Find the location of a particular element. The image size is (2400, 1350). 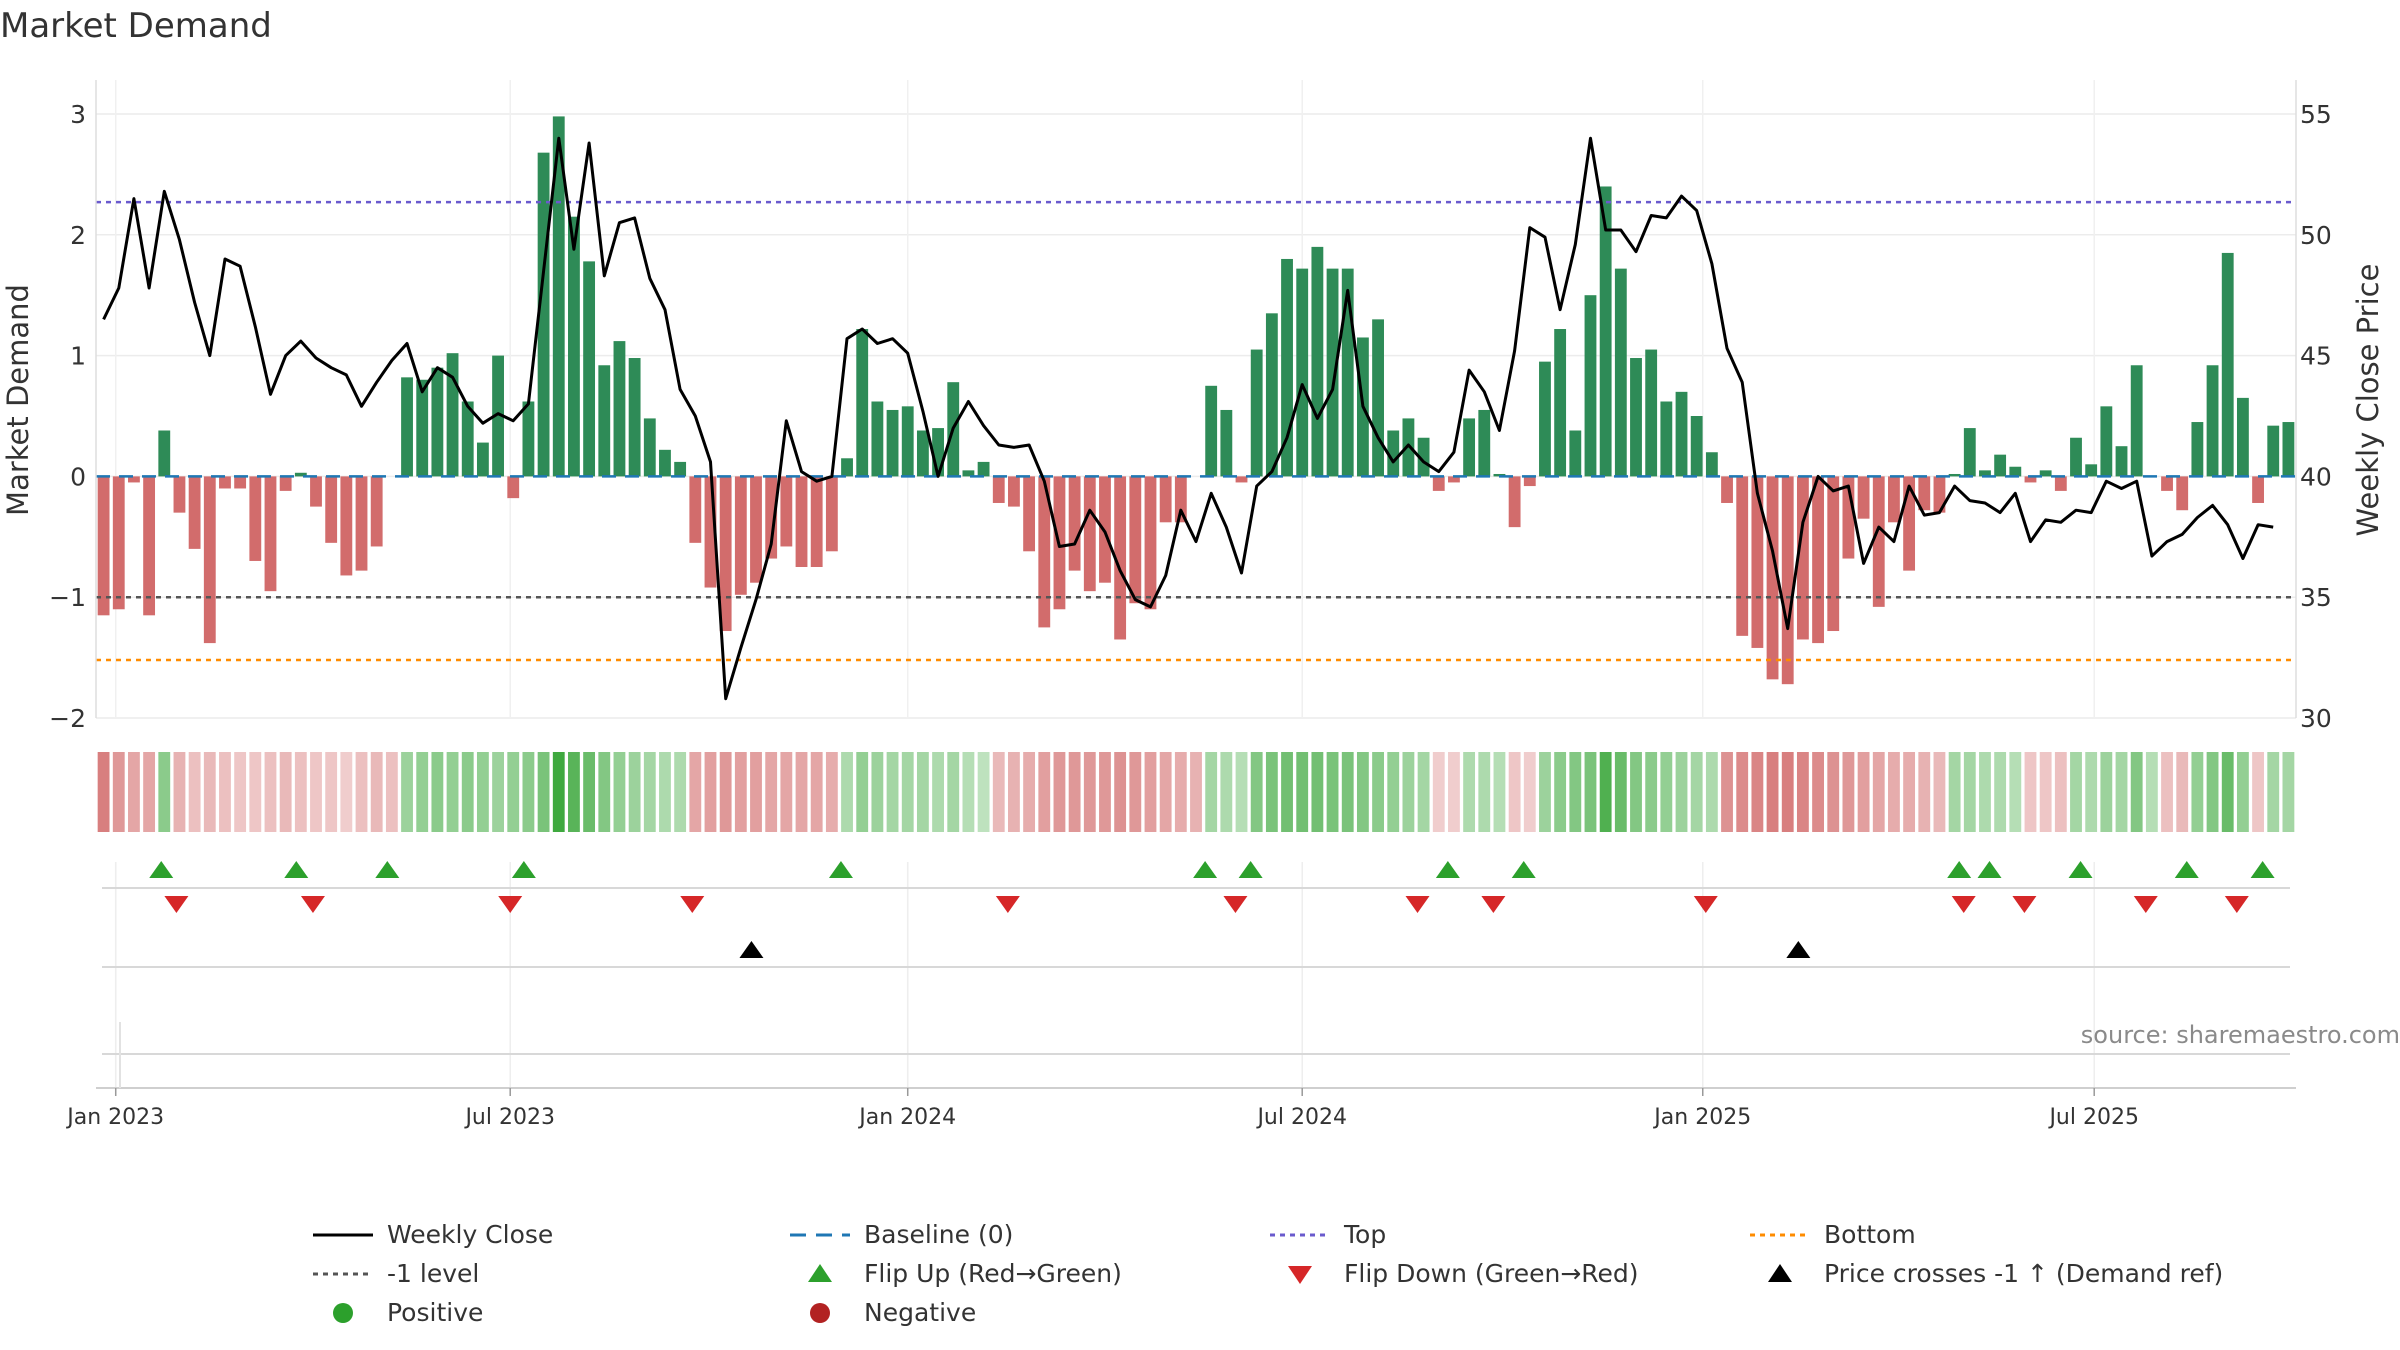

left-tick-label: 1 is located at coordinates (78, 356).